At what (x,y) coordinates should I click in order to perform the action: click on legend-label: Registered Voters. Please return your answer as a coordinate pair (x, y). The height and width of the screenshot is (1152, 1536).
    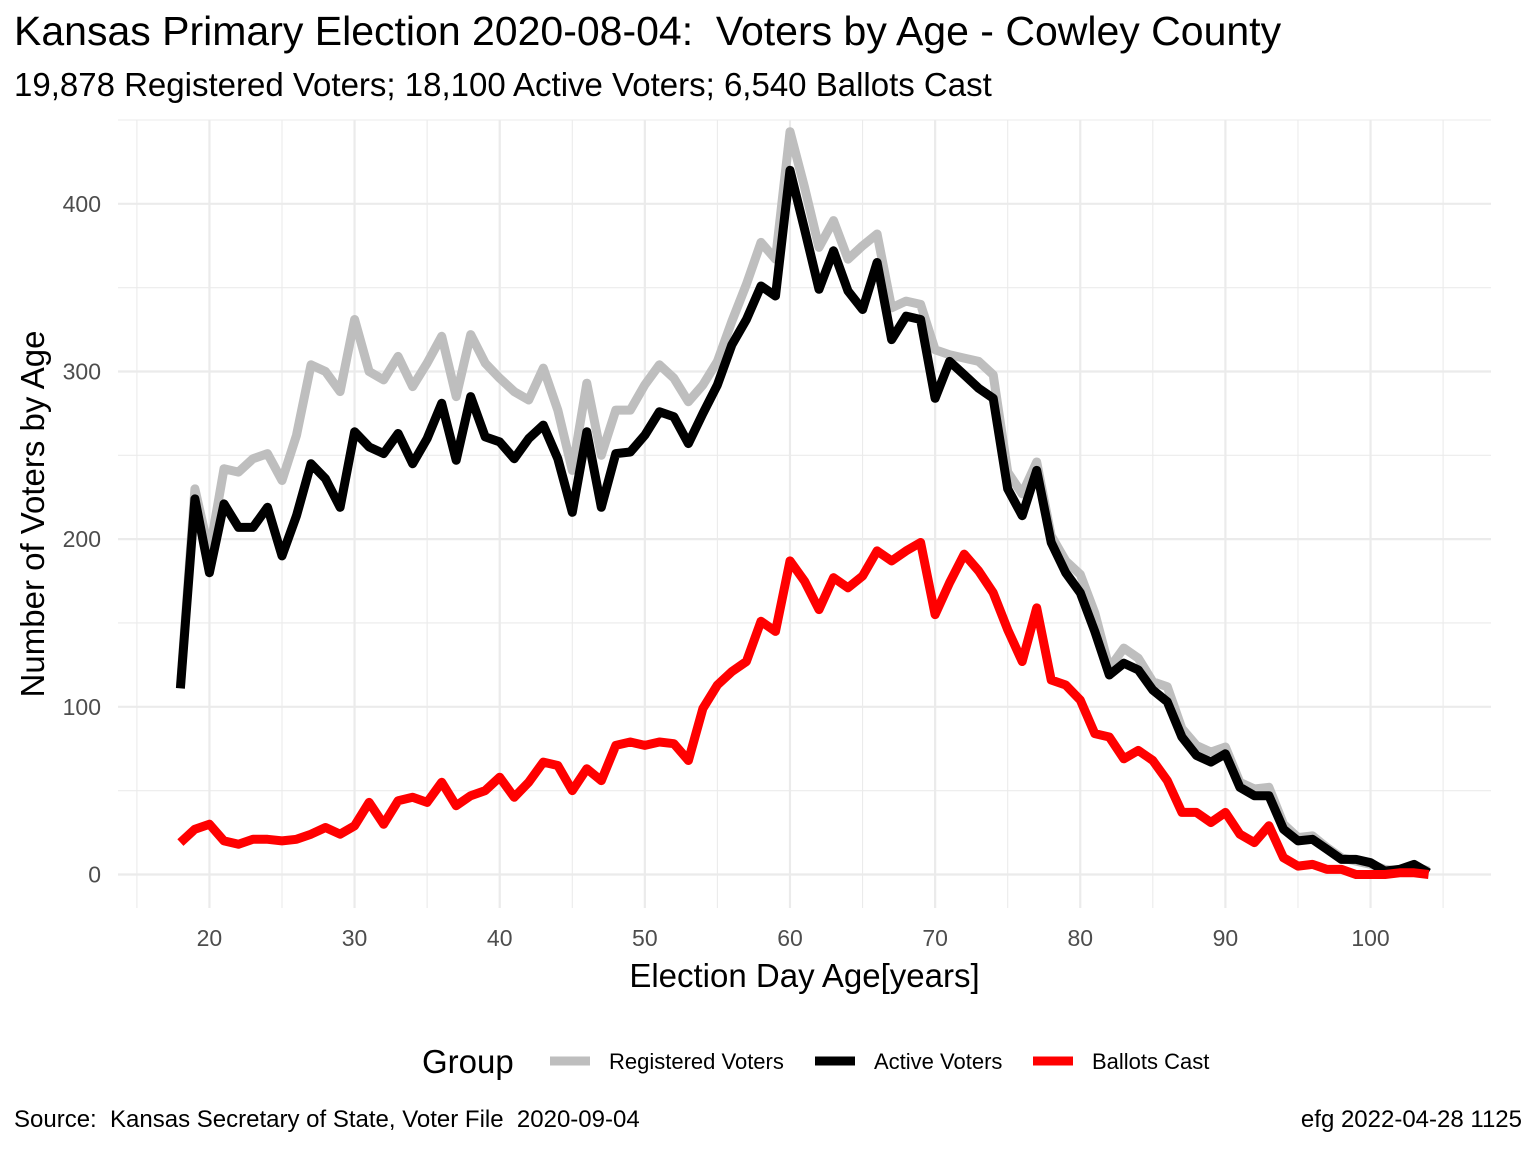
    Looking at the image, I should click on (696, 1061).